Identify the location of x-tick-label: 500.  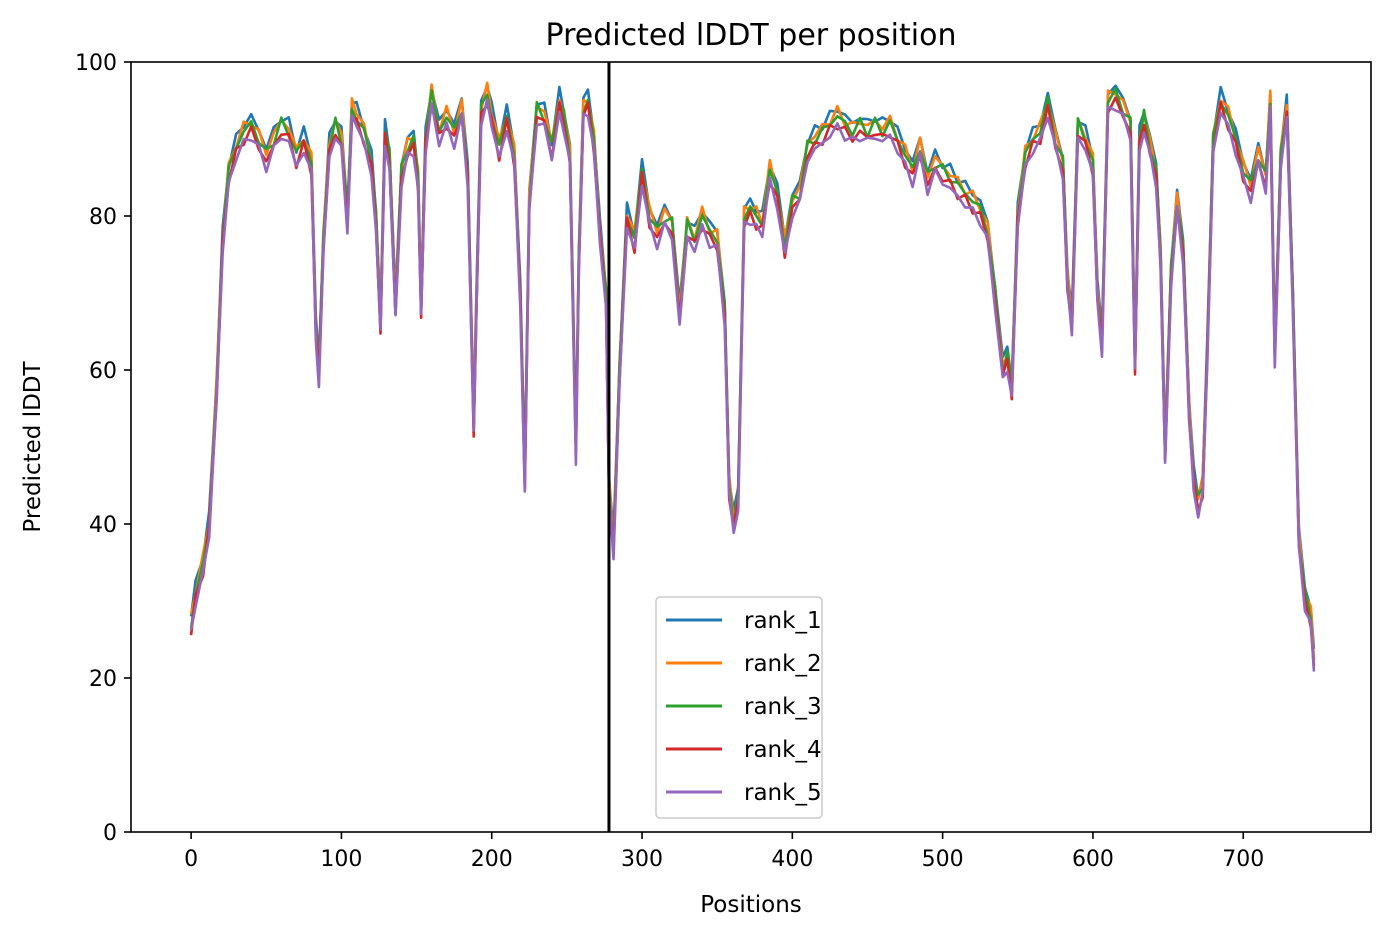
(943, 859).